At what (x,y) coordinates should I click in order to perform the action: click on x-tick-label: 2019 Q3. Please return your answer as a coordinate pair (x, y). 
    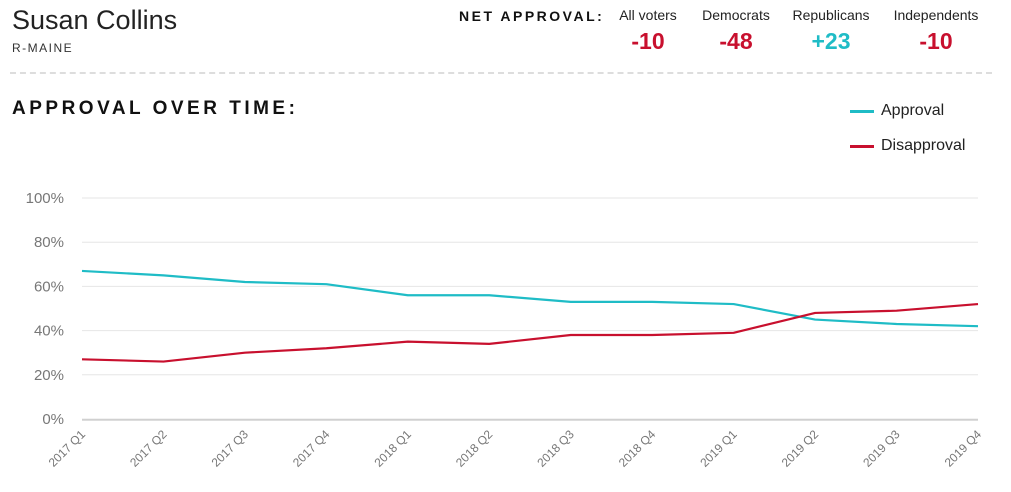
    Looking at the image, I should click on (881, 448).